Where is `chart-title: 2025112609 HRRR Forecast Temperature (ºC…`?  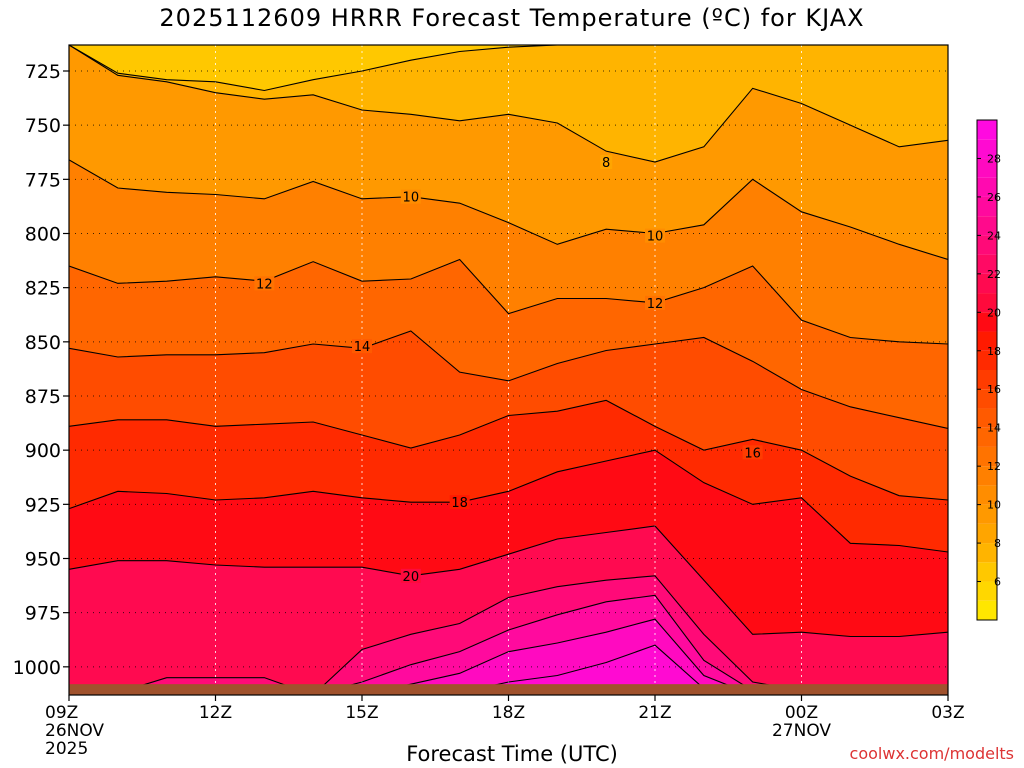
chart-title: 2025112609 HRRR Forecast Temperature (ºC… is located at coordinates (512, 18).